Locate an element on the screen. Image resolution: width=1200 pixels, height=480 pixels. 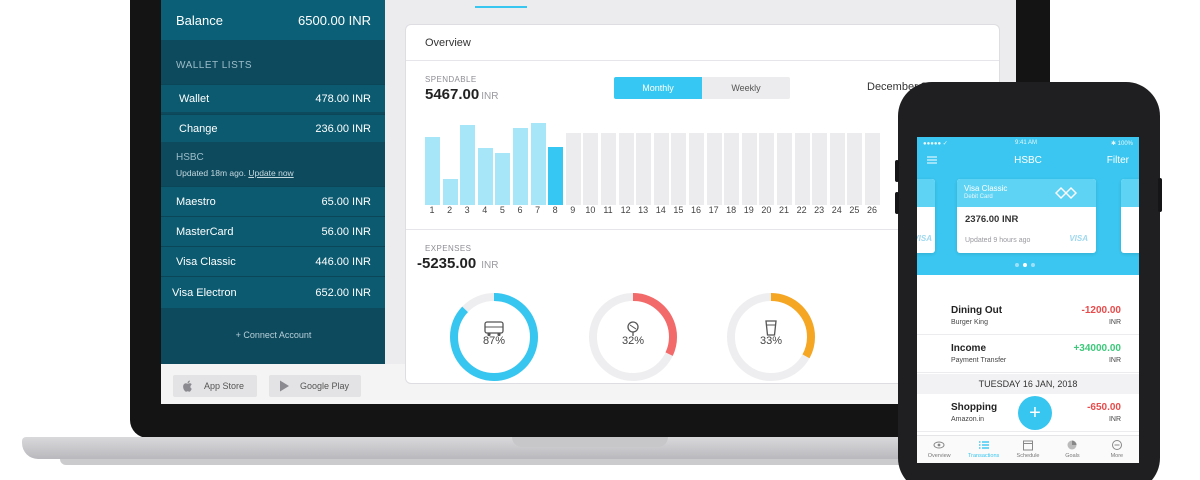
tab-schedule: Schedule is located at coordinates (1028, 449).